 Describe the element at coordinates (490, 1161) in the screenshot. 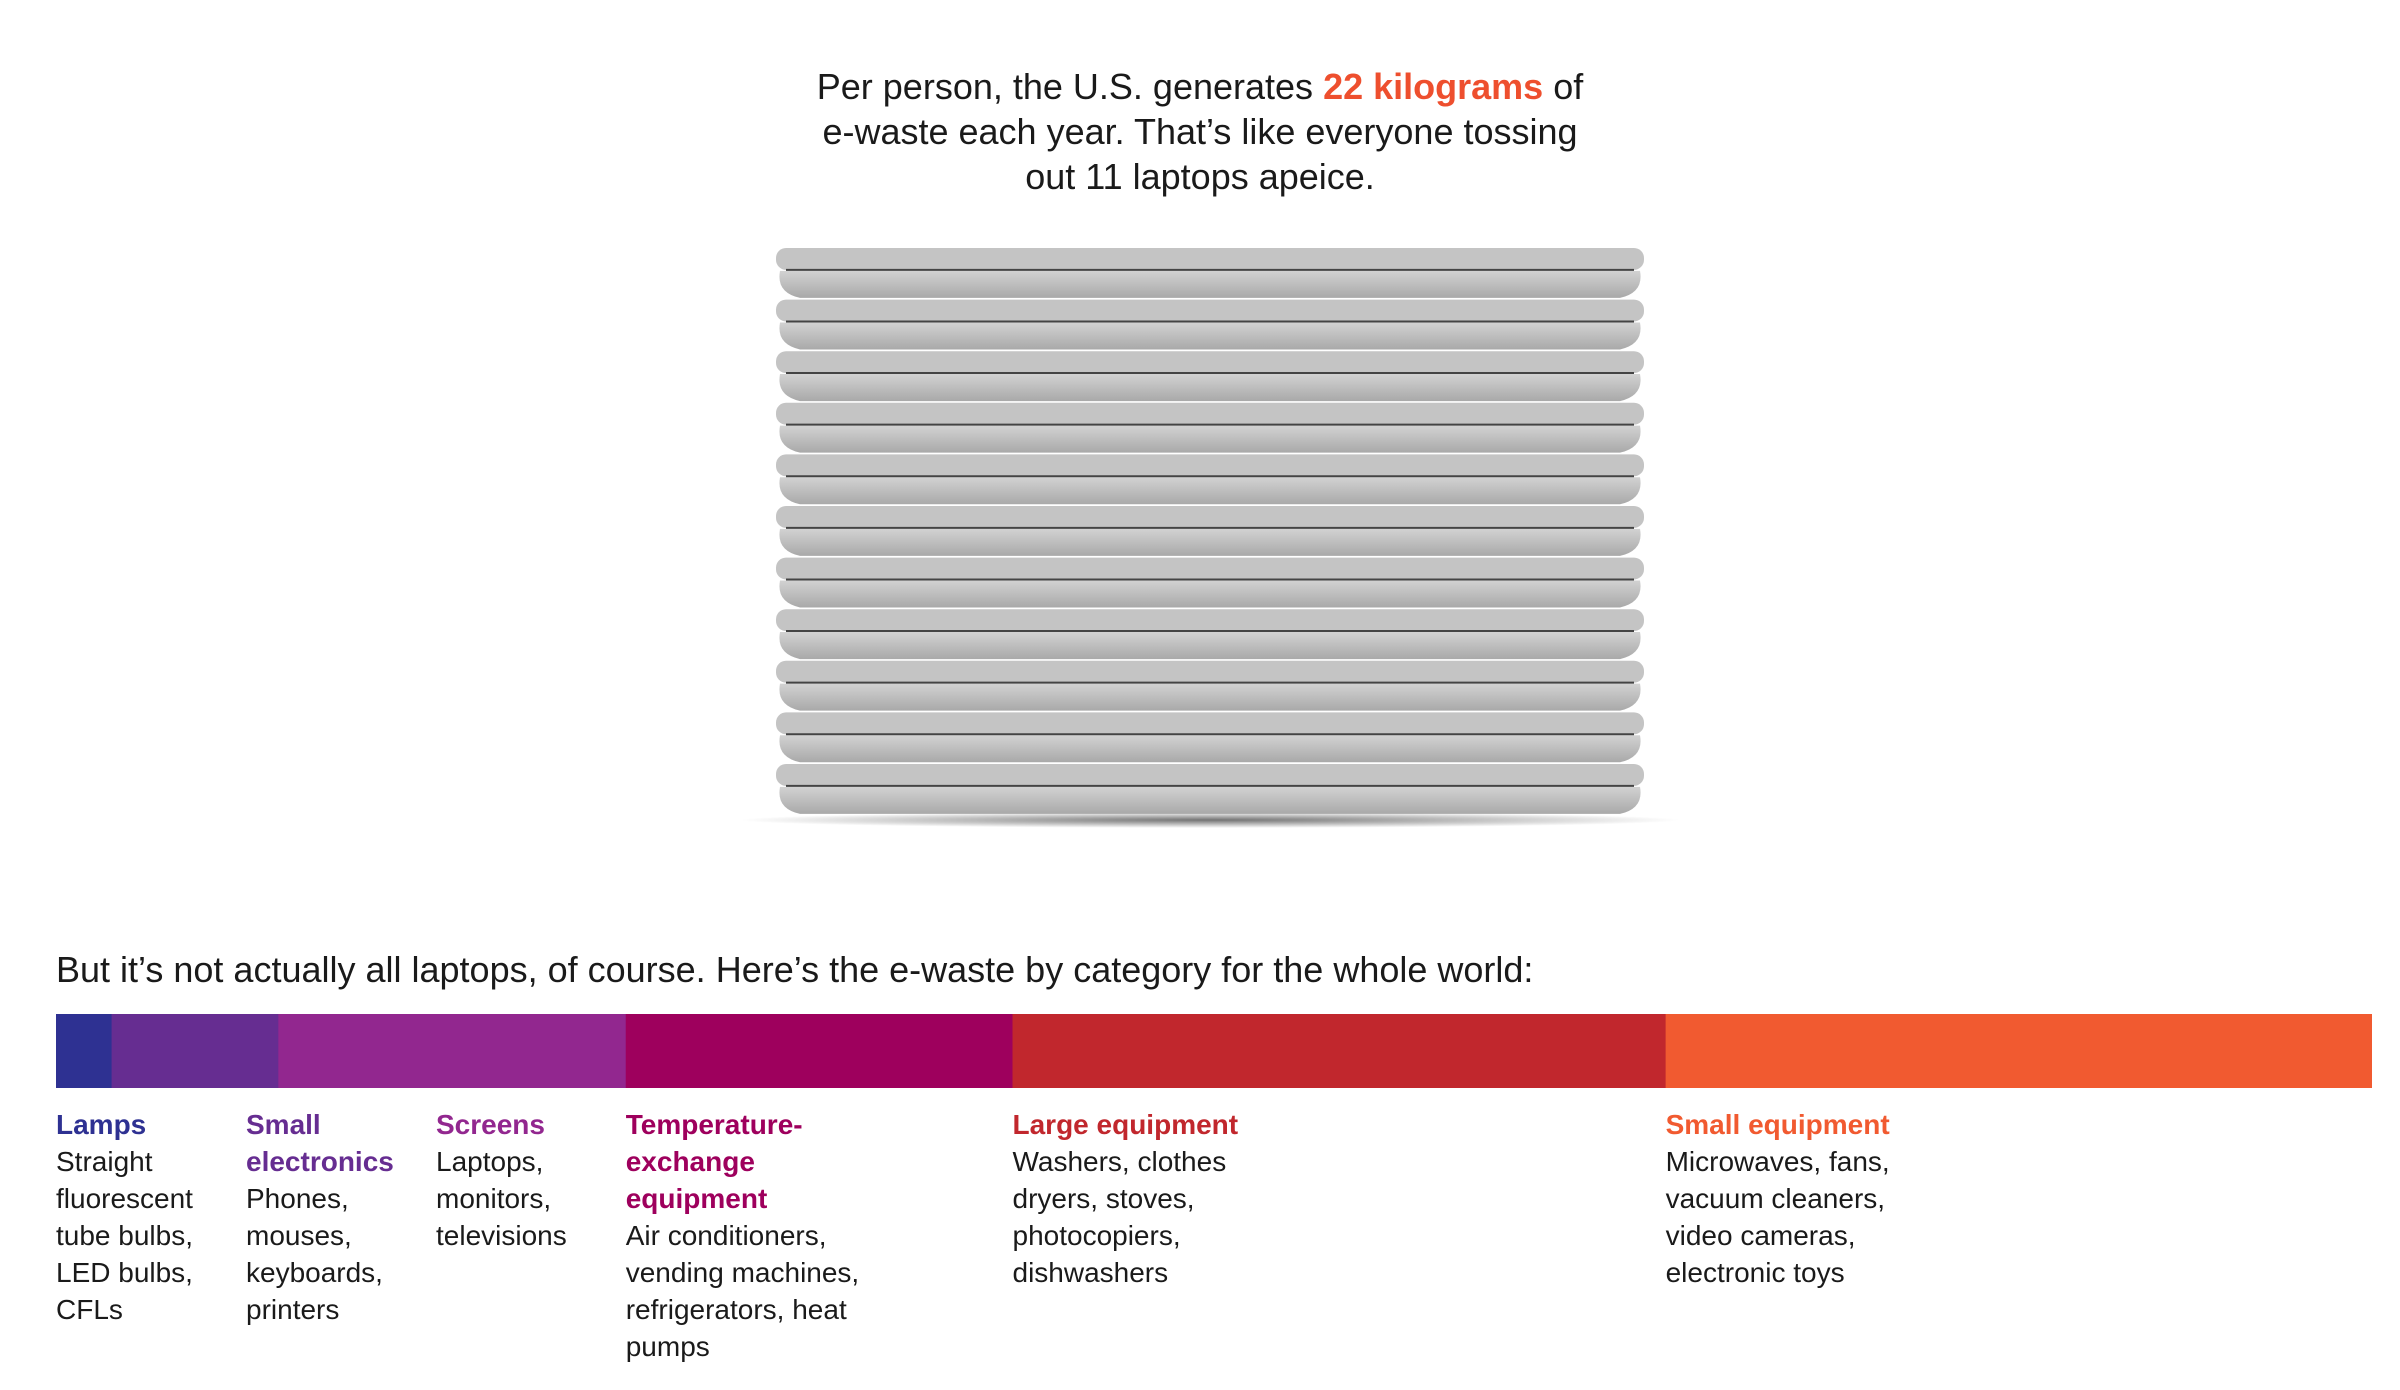

I see `category-description-line: Laptops,` at that location.